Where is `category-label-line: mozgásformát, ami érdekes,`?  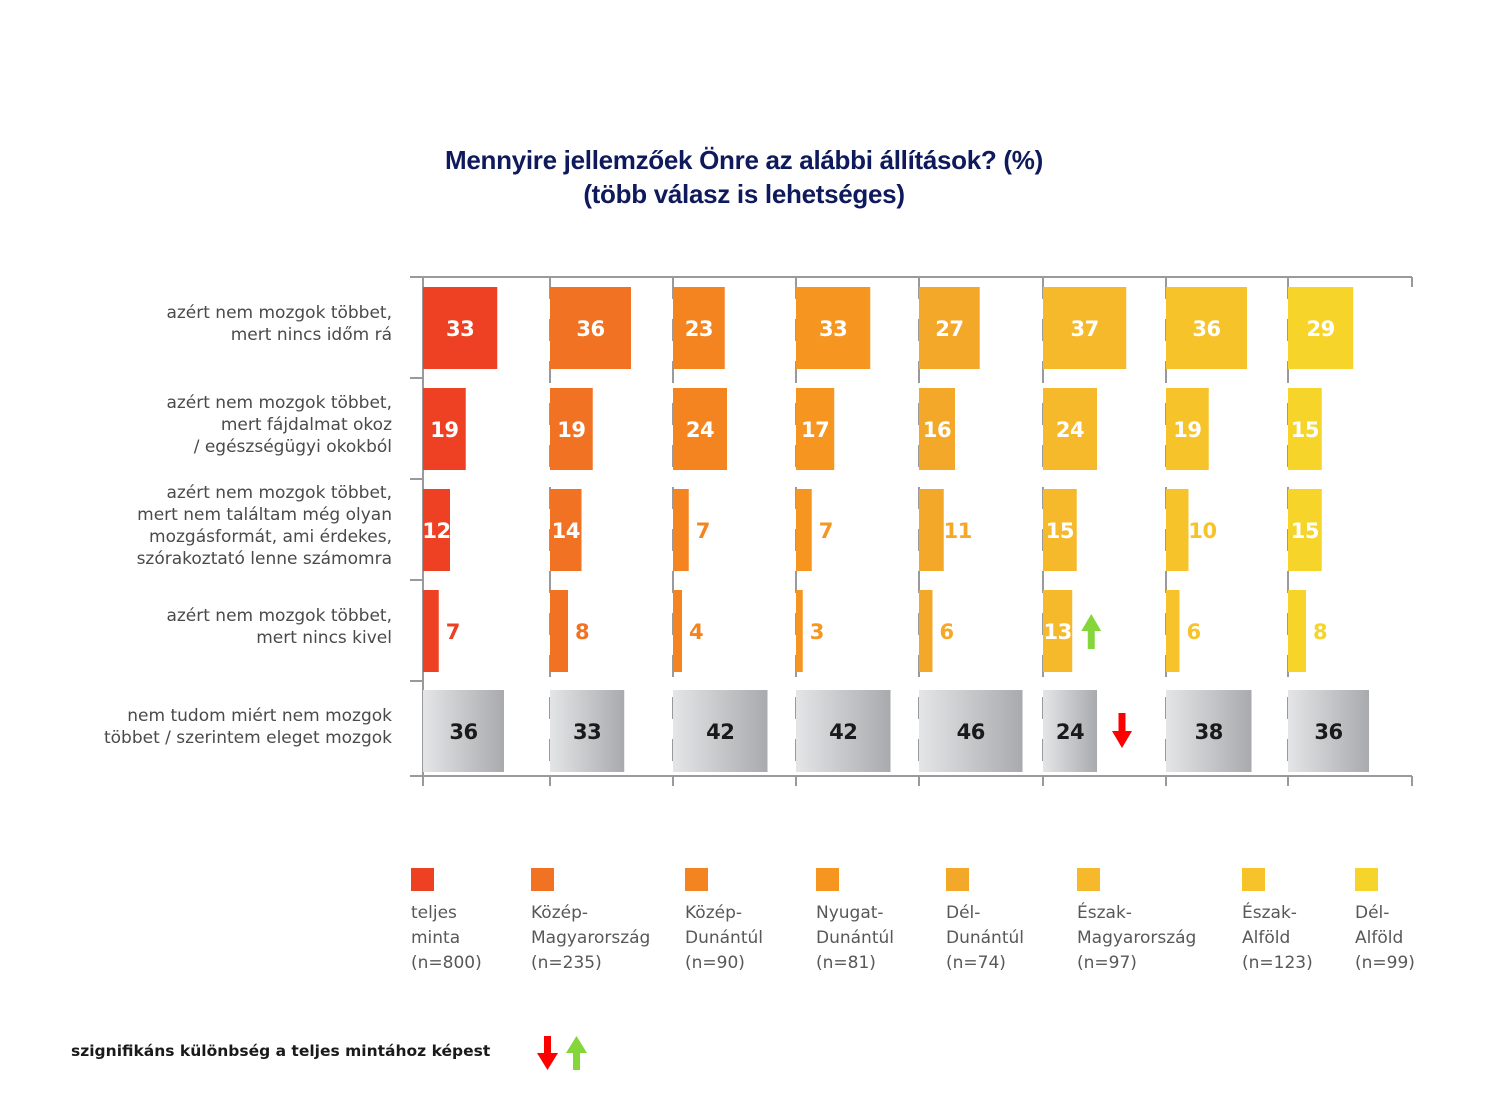
category-label-line: mozgásformát, ami érdekes, is located at coordinates (270, 537).